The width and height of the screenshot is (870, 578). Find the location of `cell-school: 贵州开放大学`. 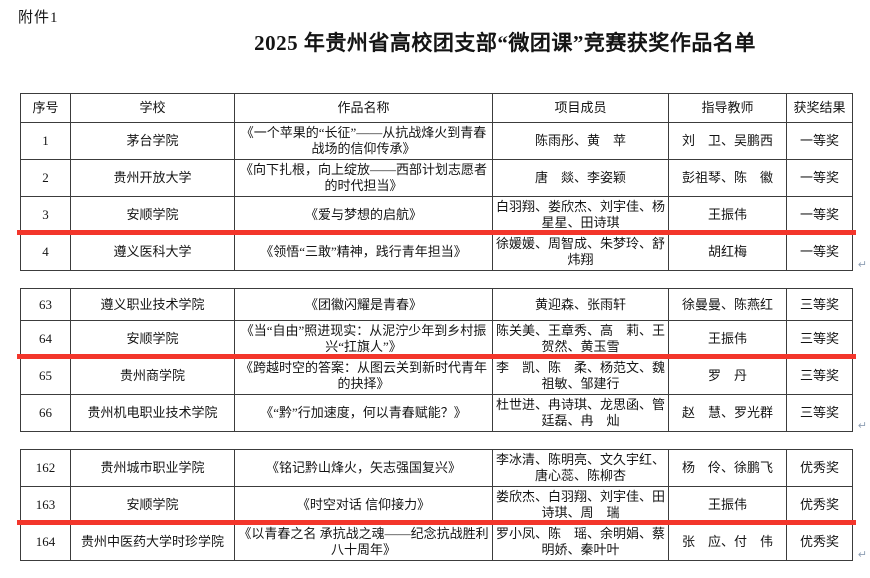

cell-school: 贵州开放大学 is located at coordinates (152, 178).